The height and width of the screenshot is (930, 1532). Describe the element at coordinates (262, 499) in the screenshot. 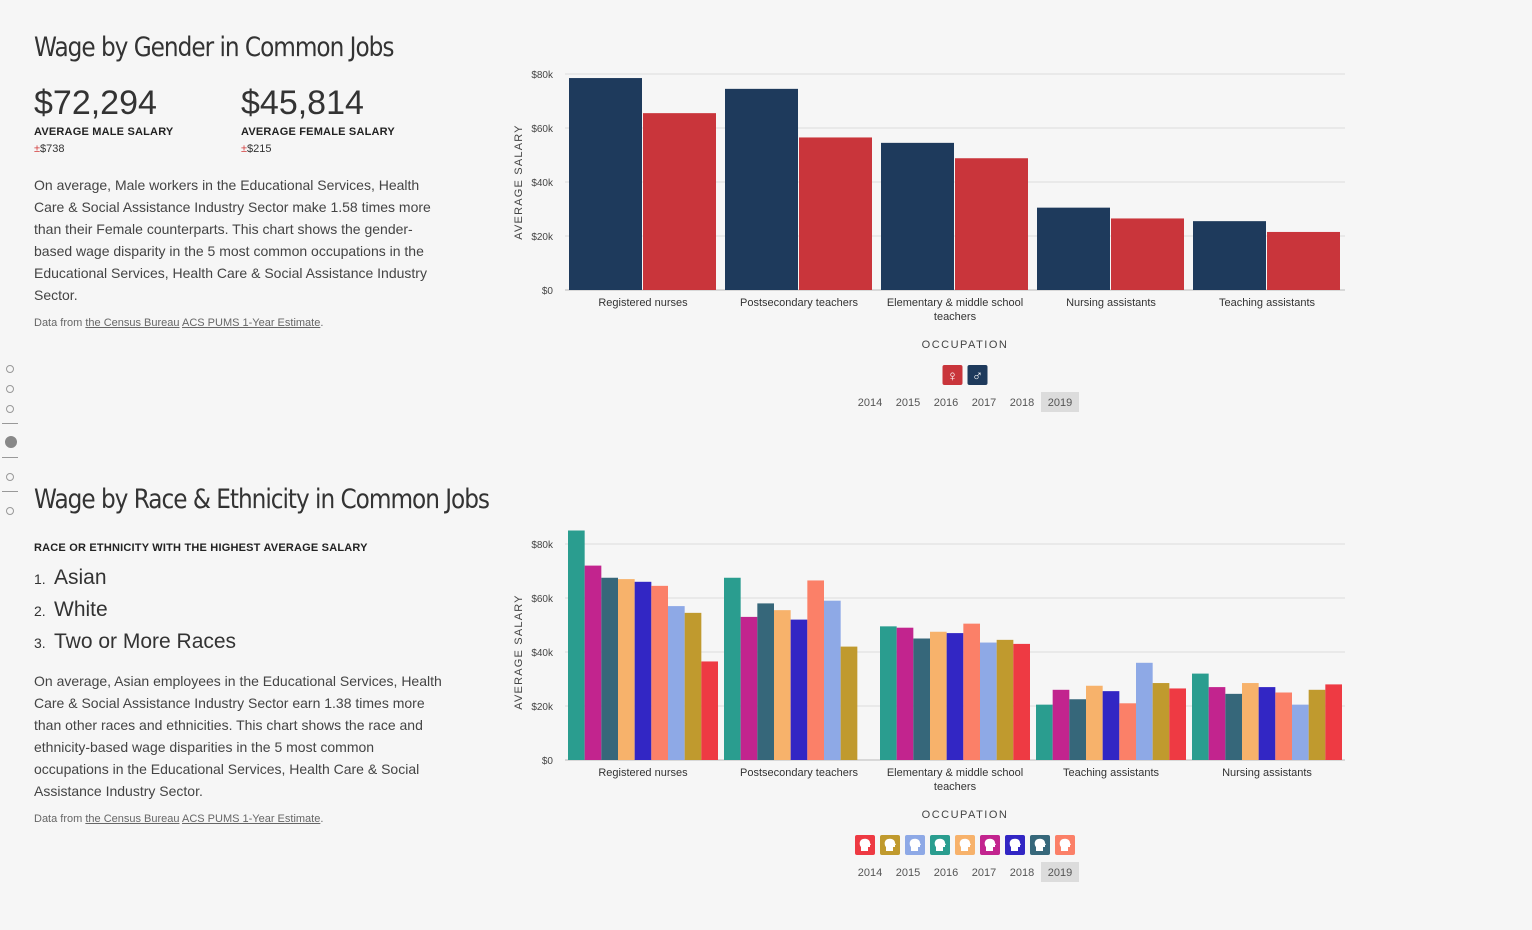

I see `race-section-title: Wage by Race & Ethnicity in Common Jobs` at that location.